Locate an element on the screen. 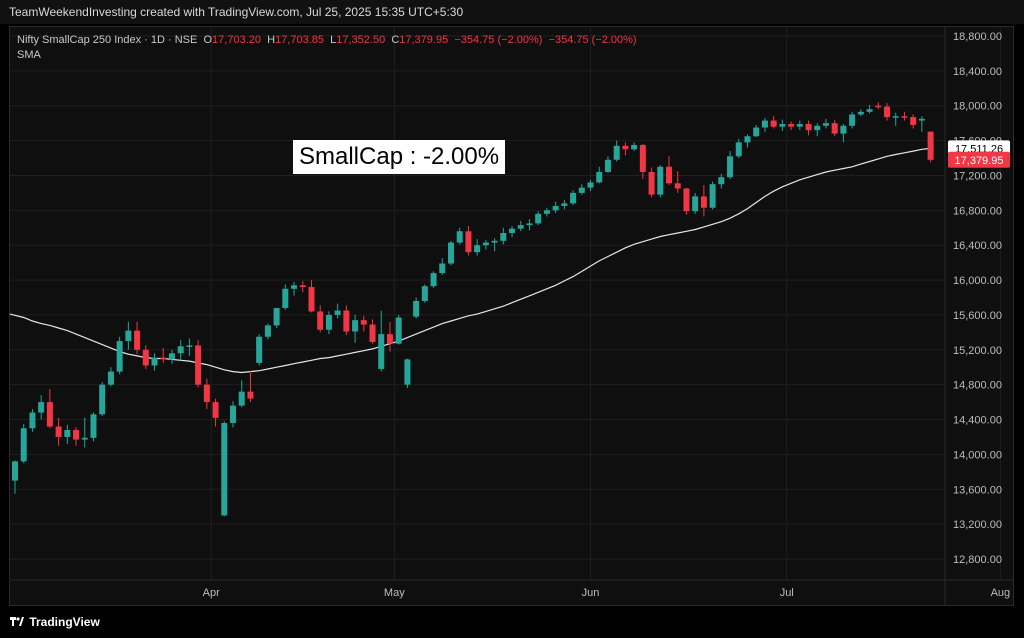  annotation-label: SmallCap : -2.00% is located at coordinates (399, 157).